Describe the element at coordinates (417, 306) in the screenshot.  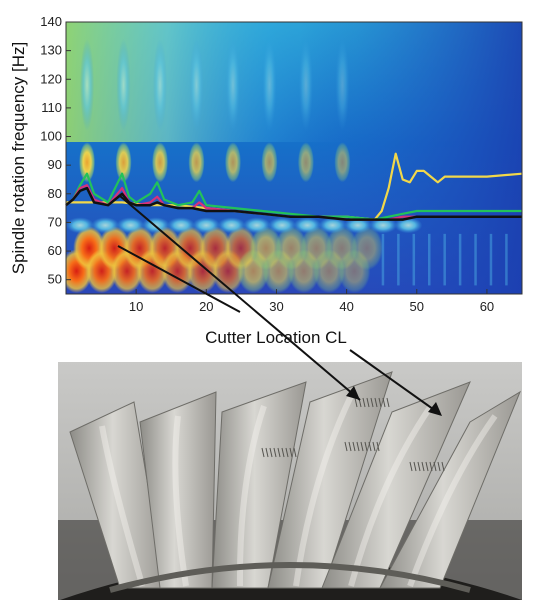
I see `x-tick-label: 50` at that location.